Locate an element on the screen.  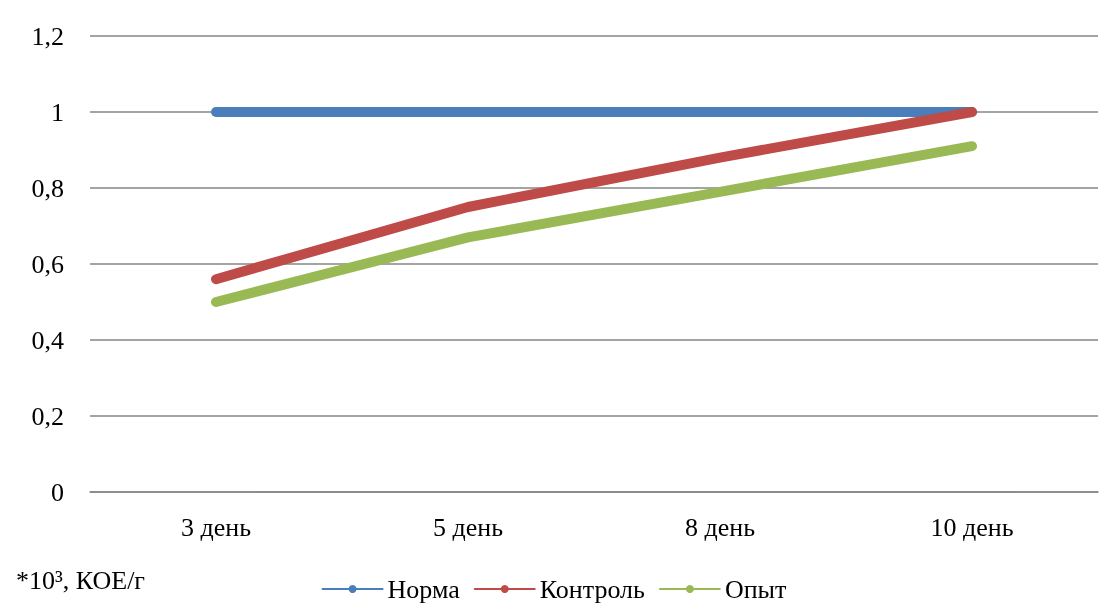
x-tick-label: 3 день is located at coordinates (216, 527).